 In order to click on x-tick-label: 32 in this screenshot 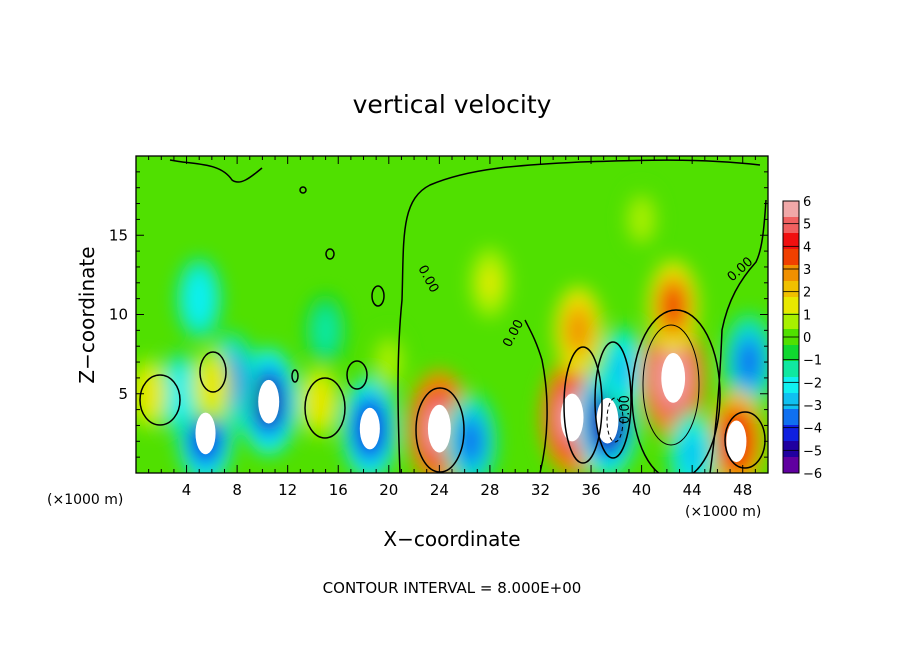, I will do `click(540, 490)`.